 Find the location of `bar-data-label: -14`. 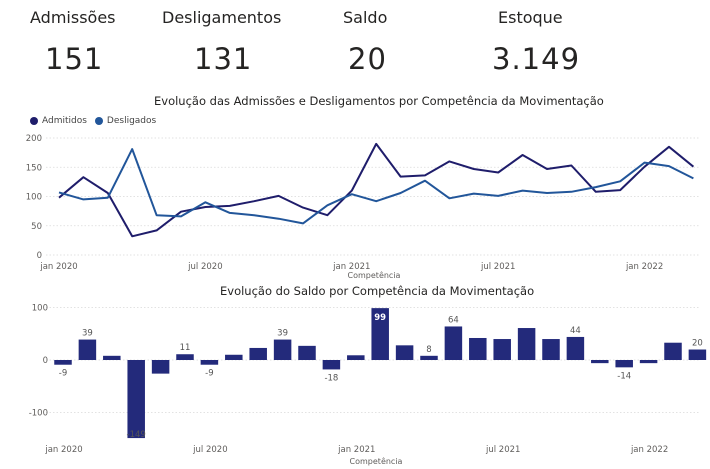

bar-data-label: -14 is located at coordinates (624, 376).